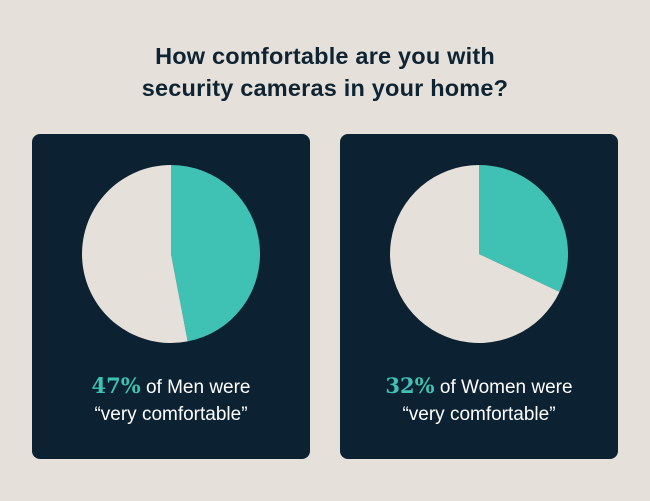  I want to click on women-caption: 32% of Women were “very comfortable”, so click(479, 400).